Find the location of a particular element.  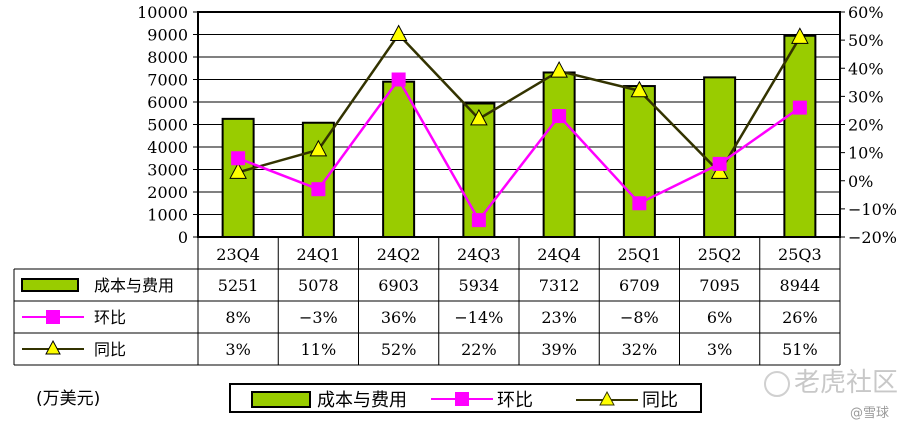

point-qoq-25Q1 is located at coordinates (639, 203).